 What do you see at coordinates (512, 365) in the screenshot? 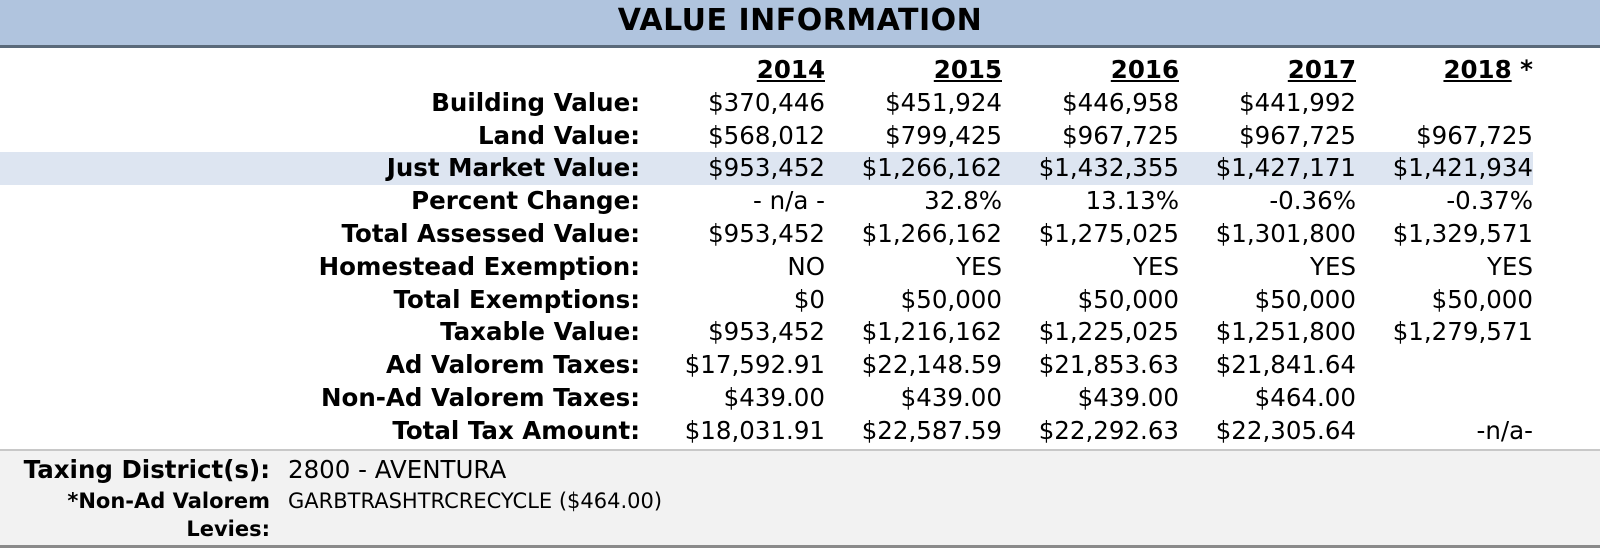
I see `row-label: Ad Valorem Taxes:` at bounding box center [512, 365].